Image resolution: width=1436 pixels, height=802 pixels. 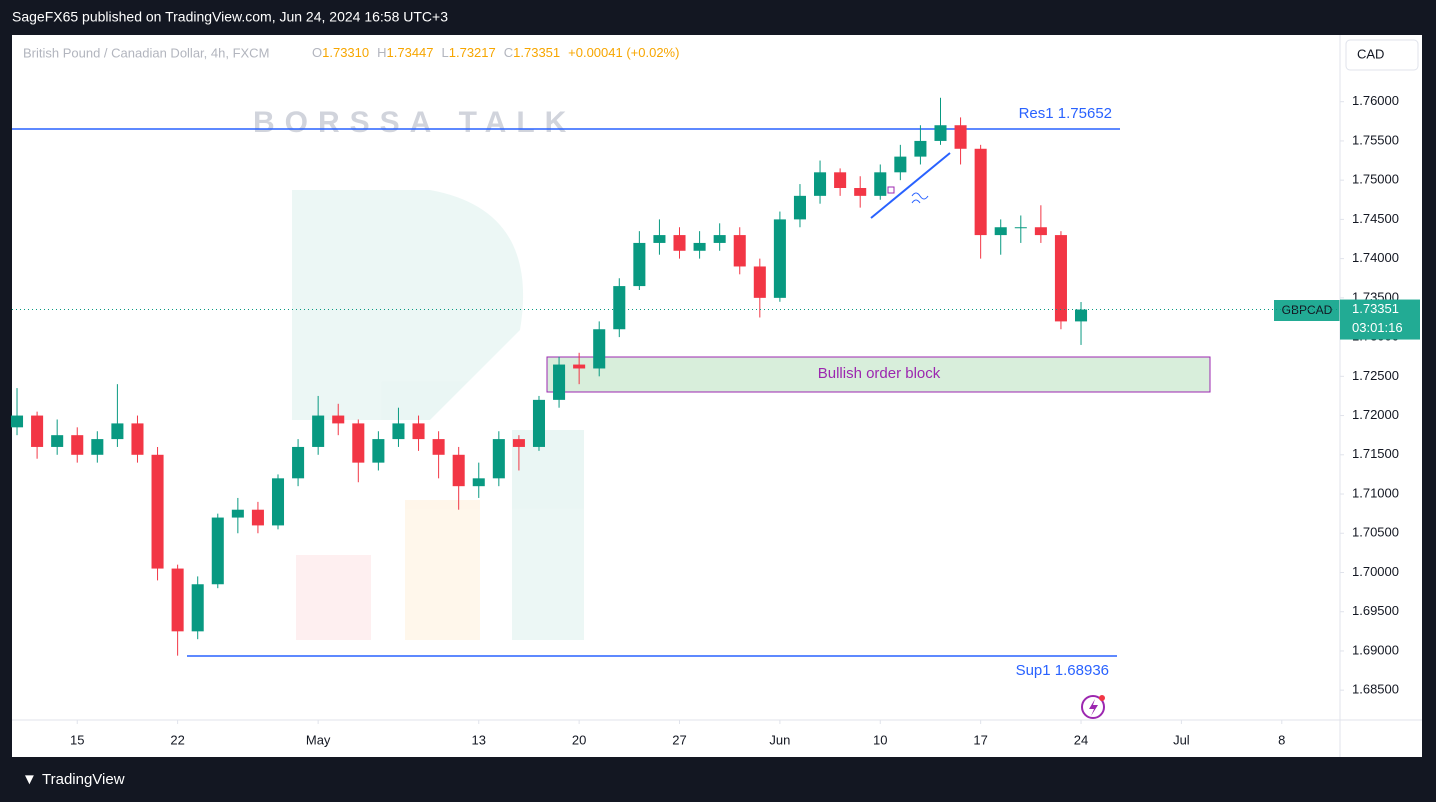 What do you see at coordinates (679, 739) in the screenshot?
I see `x-tick-label: 27` at bounding box center [679, 739].